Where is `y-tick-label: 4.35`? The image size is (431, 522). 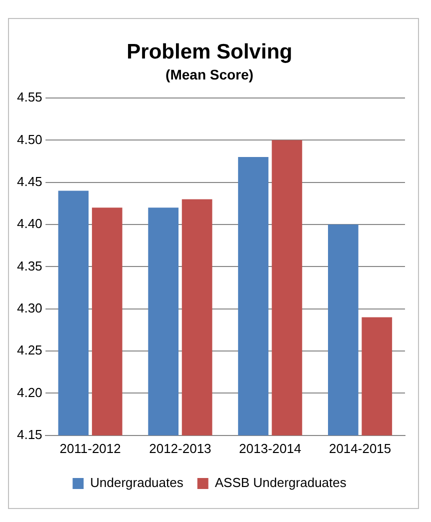 y-tick-label: 4.35 is located at coordinates (29, 266).